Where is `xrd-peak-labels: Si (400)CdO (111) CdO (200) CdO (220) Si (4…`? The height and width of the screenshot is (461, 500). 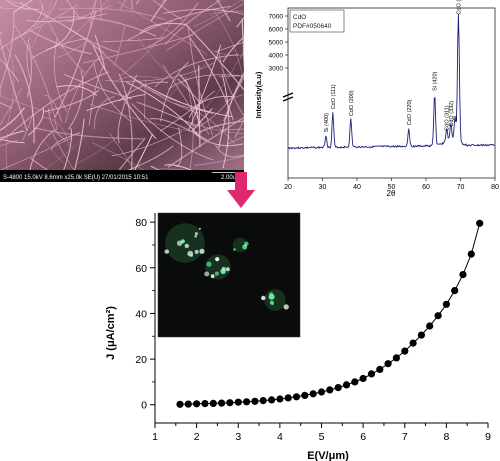 xrd-peak-labels: Si (400)CdO (111) CdO (200) CdO (220) Si (4… is located at coordinates (393, 66).